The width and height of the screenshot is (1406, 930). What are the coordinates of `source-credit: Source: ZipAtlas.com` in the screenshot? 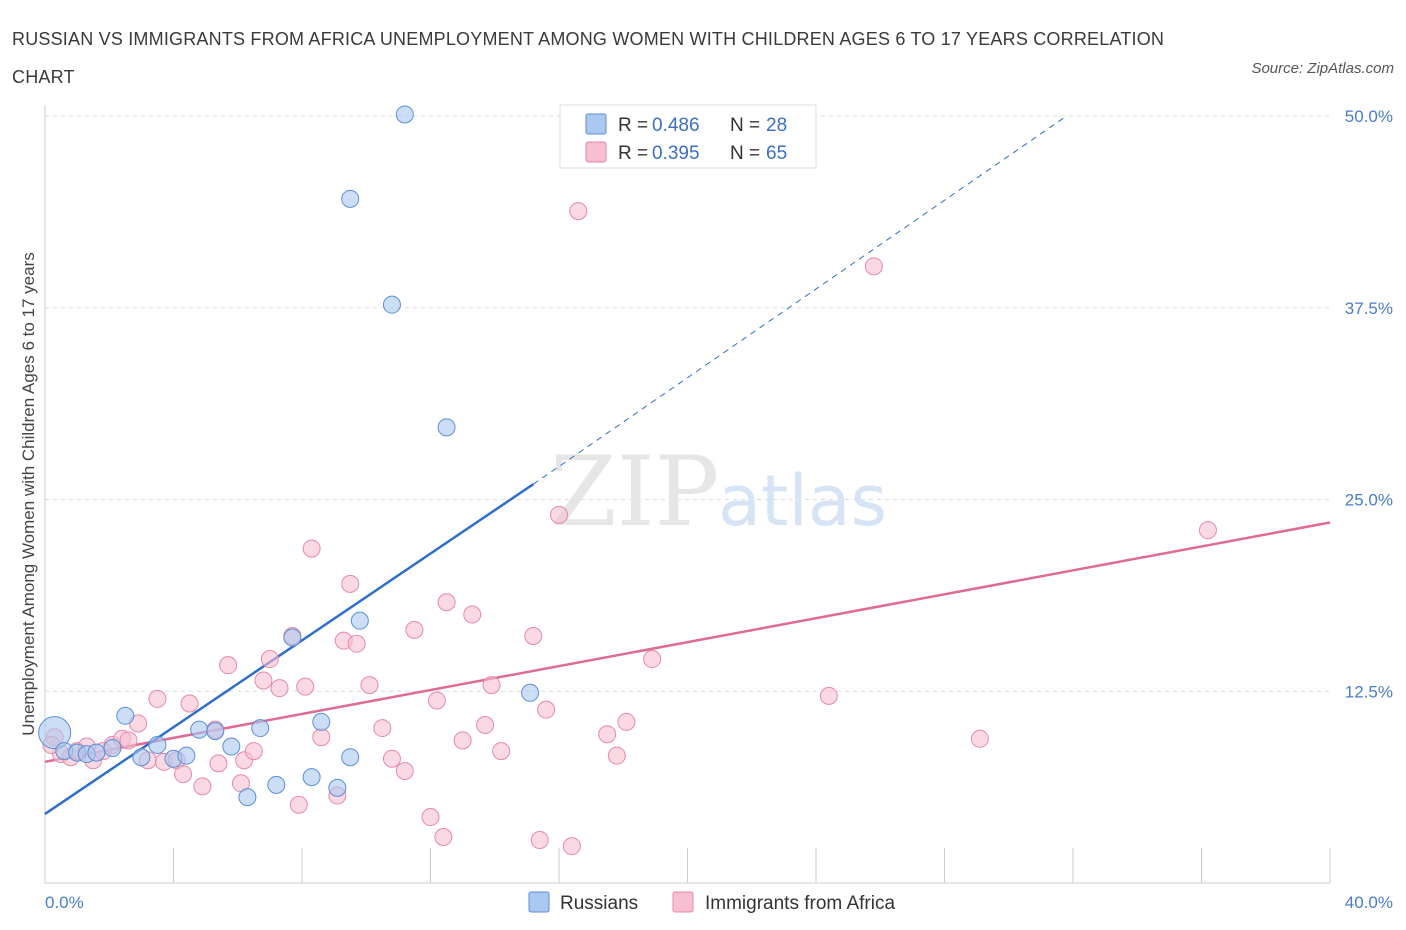 It's located at (1322, 68).